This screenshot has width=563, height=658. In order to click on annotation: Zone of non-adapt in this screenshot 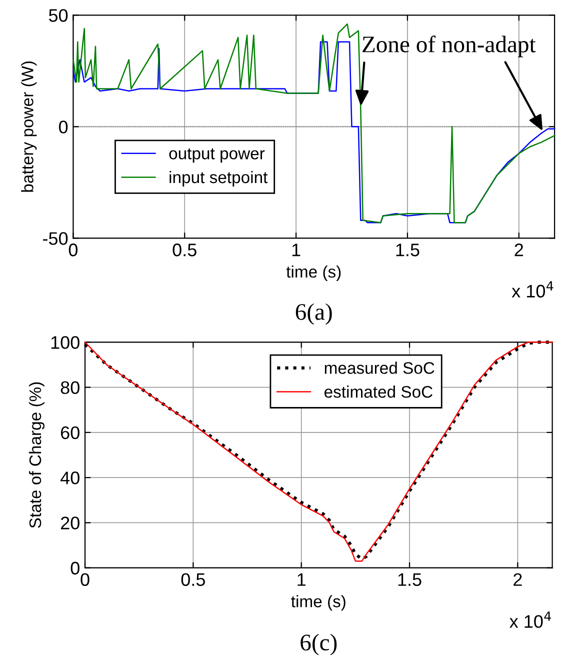, I will do `click(449, 47)`.